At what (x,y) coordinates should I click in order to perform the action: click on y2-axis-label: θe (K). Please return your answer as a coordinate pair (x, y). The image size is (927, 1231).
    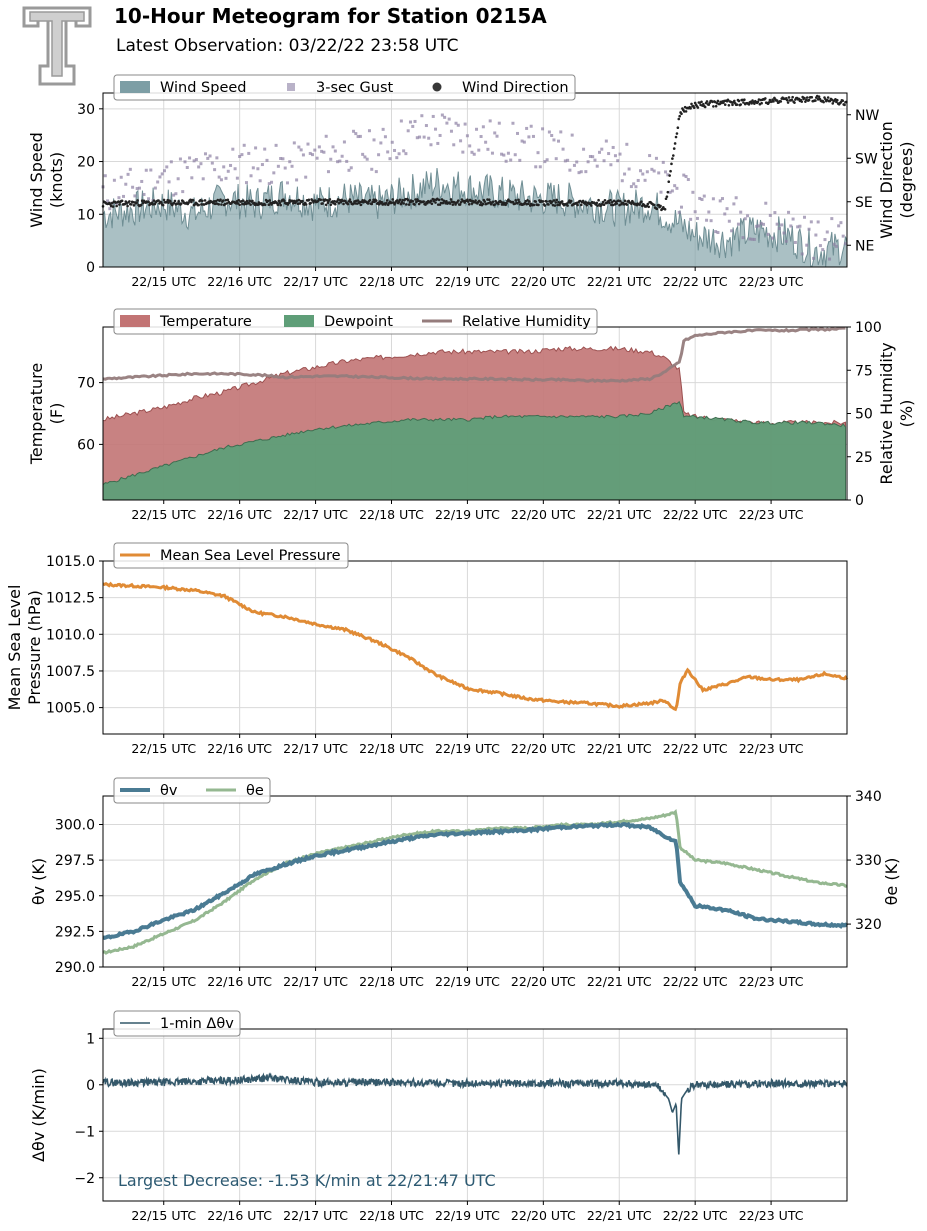
    Looking at the image, I should click on (891, 882).